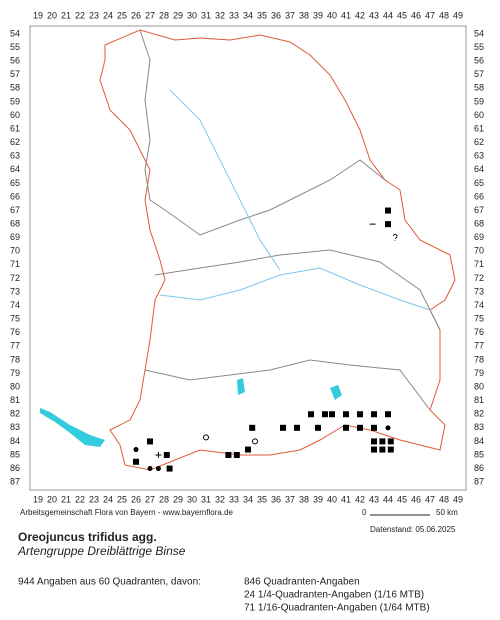  I want to click on row-label: 59, so click(15, 101).